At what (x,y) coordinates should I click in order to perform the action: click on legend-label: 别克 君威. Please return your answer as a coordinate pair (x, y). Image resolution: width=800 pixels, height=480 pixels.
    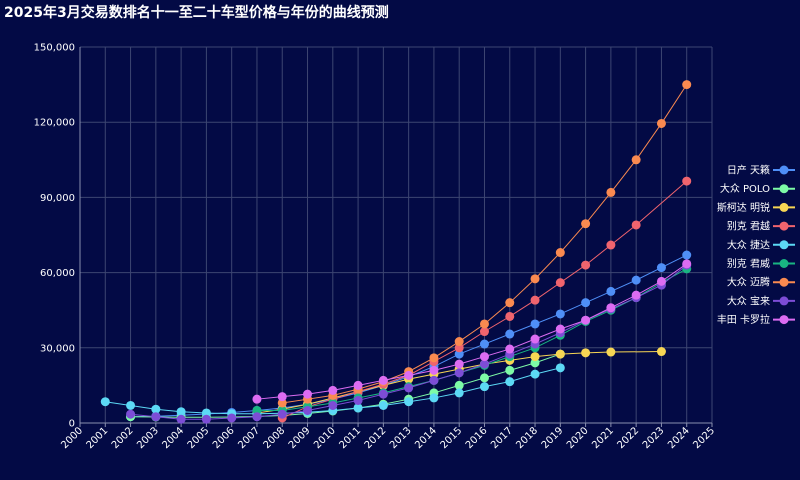
    Looking at the image, I should click on (748, 263).